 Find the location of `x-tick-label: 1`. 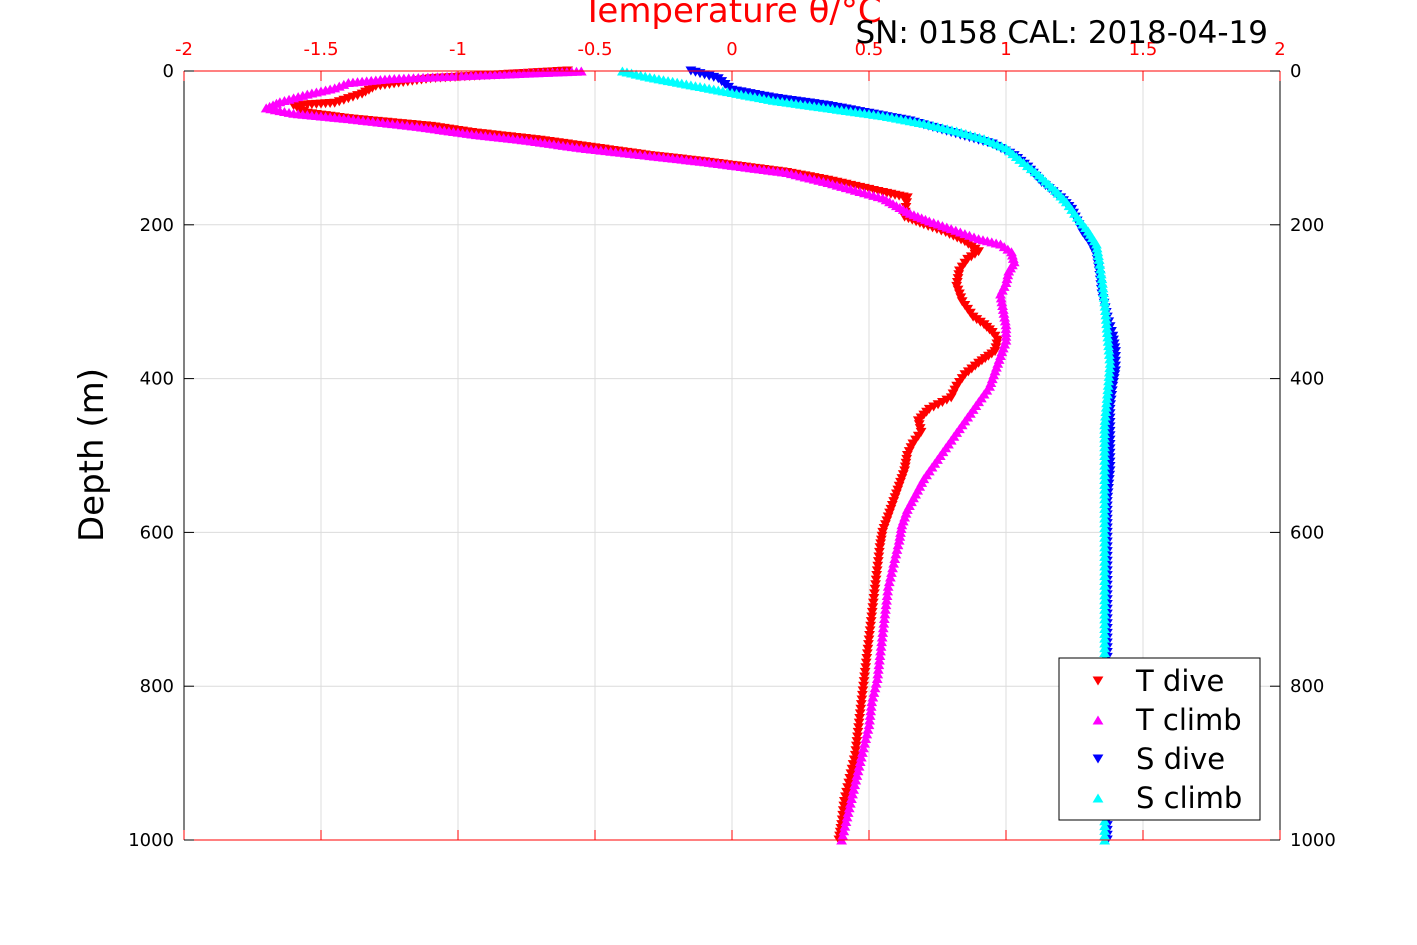

x-tick-label: 1 is located at coordinates (1005, 49).